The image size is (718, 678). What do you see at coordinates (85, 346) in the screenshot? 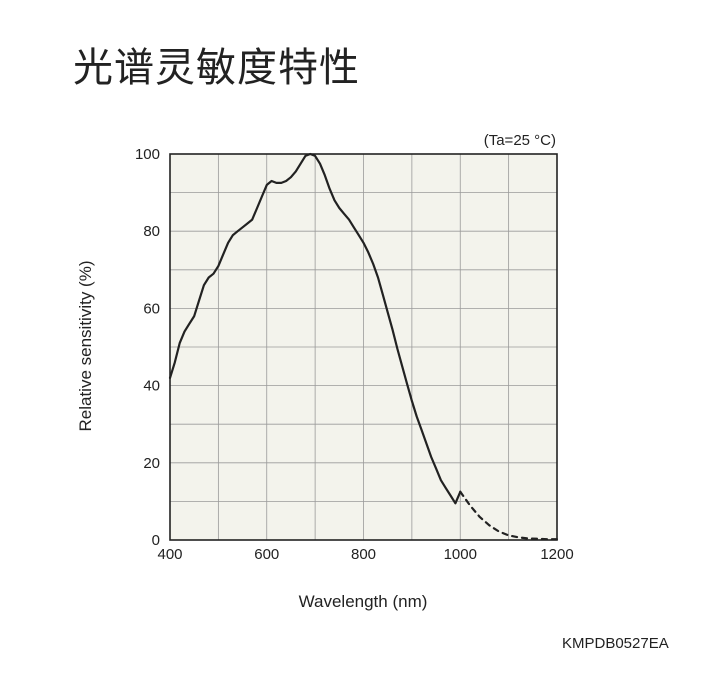
I see `y-axis-label: Relative sensitivity (%)` at bounding box center [85, 346].